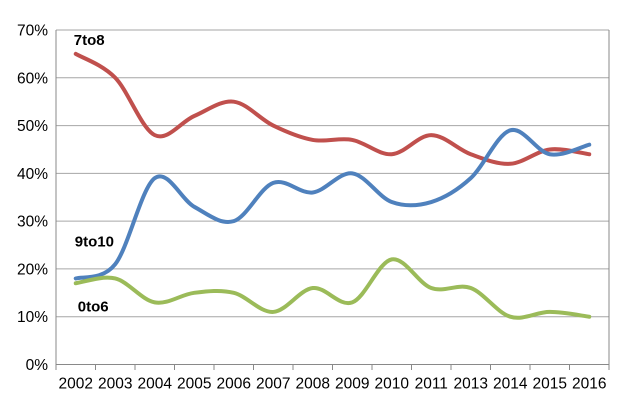  I want to click on x-tick-label: 2006, so click(234, 384).